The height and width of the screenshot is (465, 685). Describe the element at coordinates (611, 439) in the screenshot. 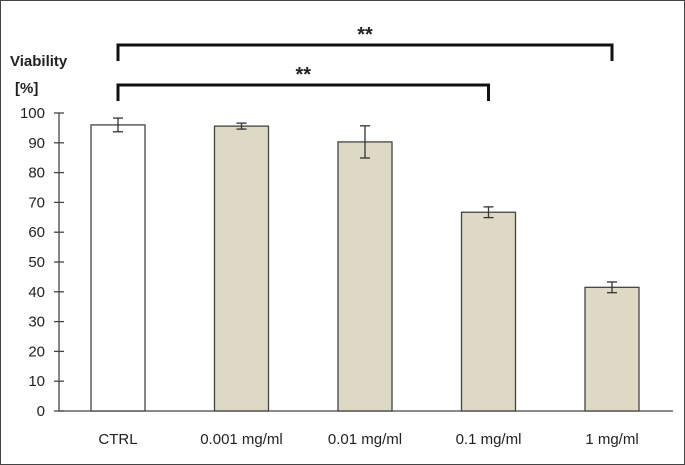

I see `x-tick-label: 1 mg/ml` at that location.